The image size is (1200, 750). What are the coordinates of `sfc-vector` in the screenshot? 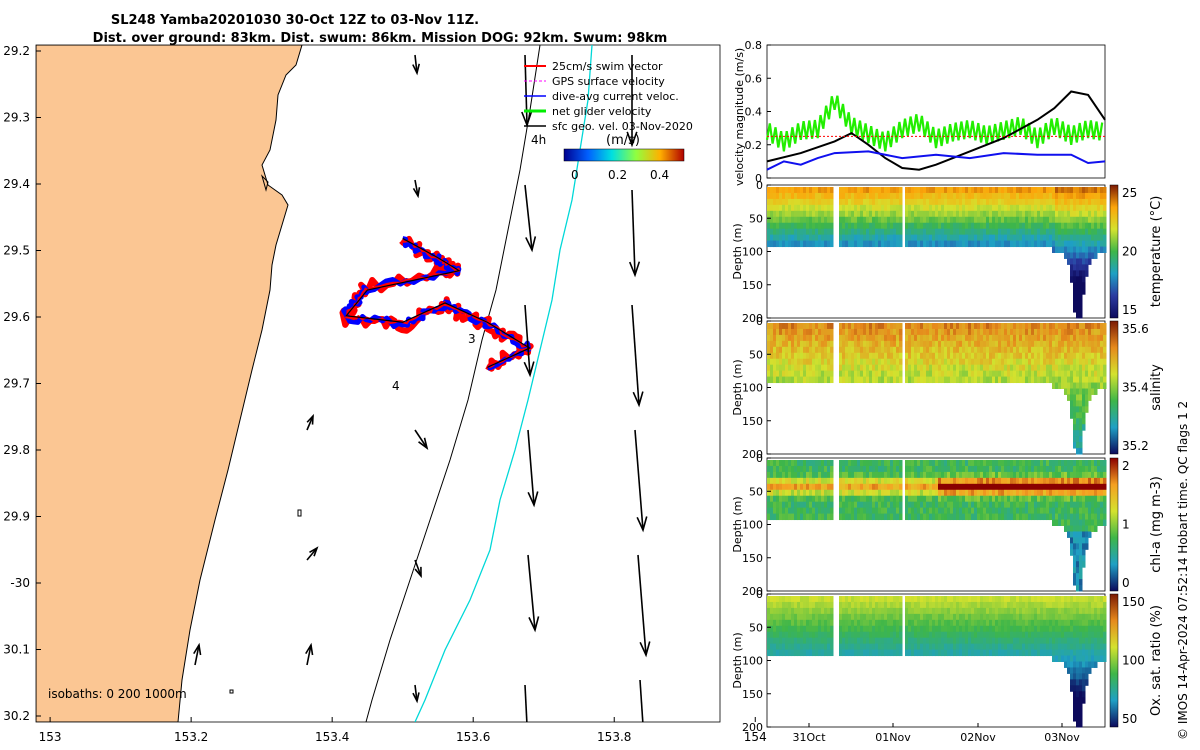 It's located at (310, 423).